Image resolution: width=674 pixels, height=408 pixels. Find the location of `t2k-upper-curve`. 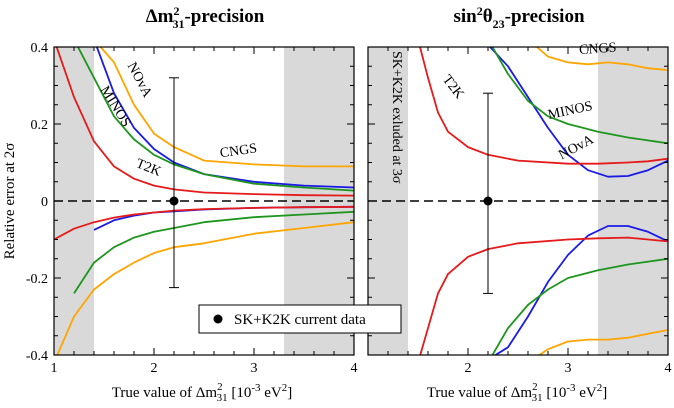

t2k-upper-curve is located at coordinates (543, 106).